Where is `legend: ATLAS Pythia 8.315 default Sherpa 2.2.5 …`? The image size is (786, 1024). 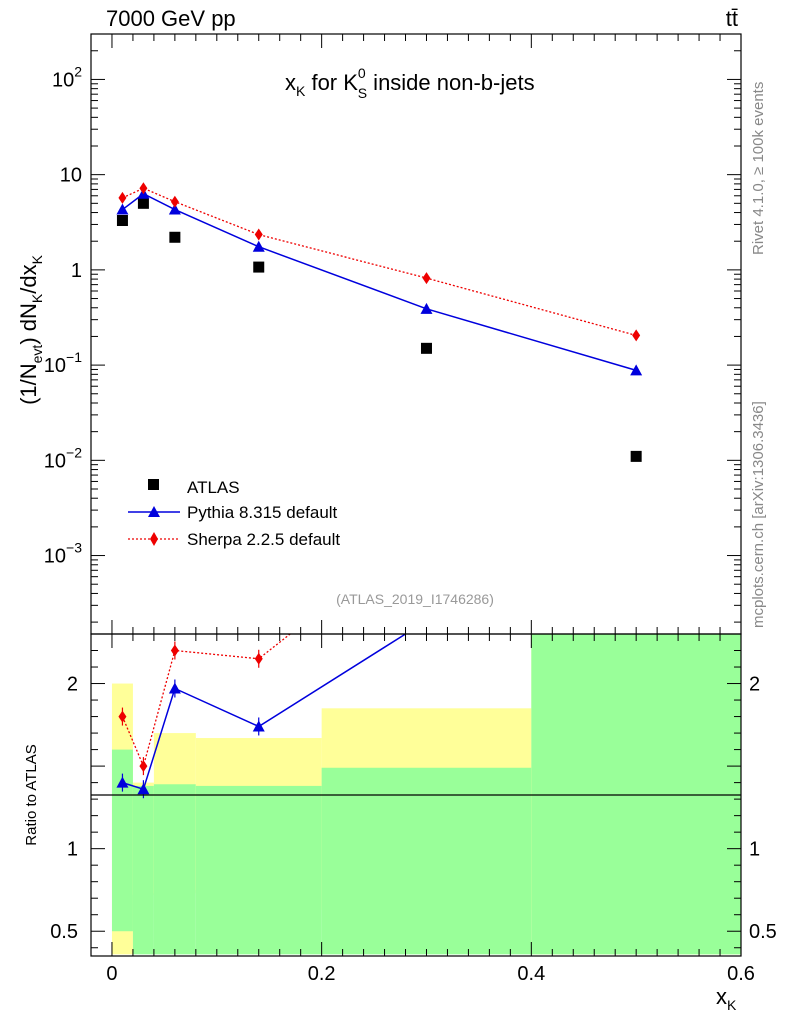 legend: ATLAS Pythia 8.315 default Sherpa 2.2.5 … is located at coordinates (234, 513).